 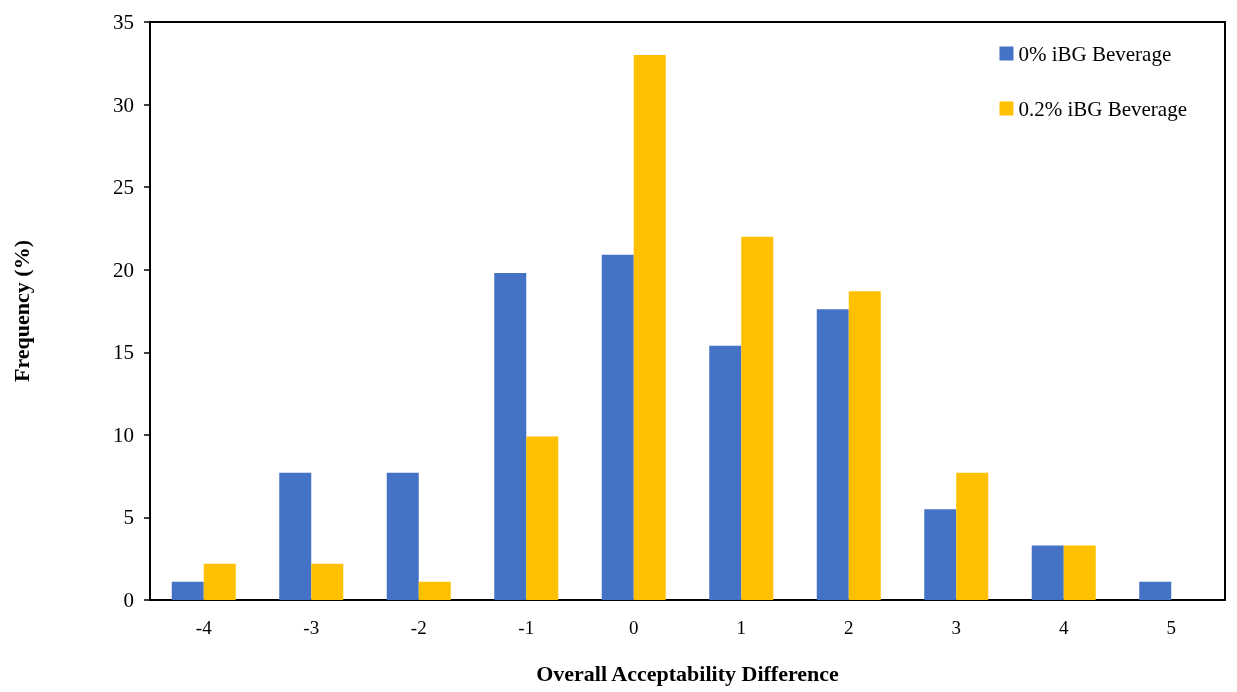 What do you see at coordinates (21, 311) in the screenshot?
I see `y-axis-title: Frequency (%)` at bounding box center [21, 311].